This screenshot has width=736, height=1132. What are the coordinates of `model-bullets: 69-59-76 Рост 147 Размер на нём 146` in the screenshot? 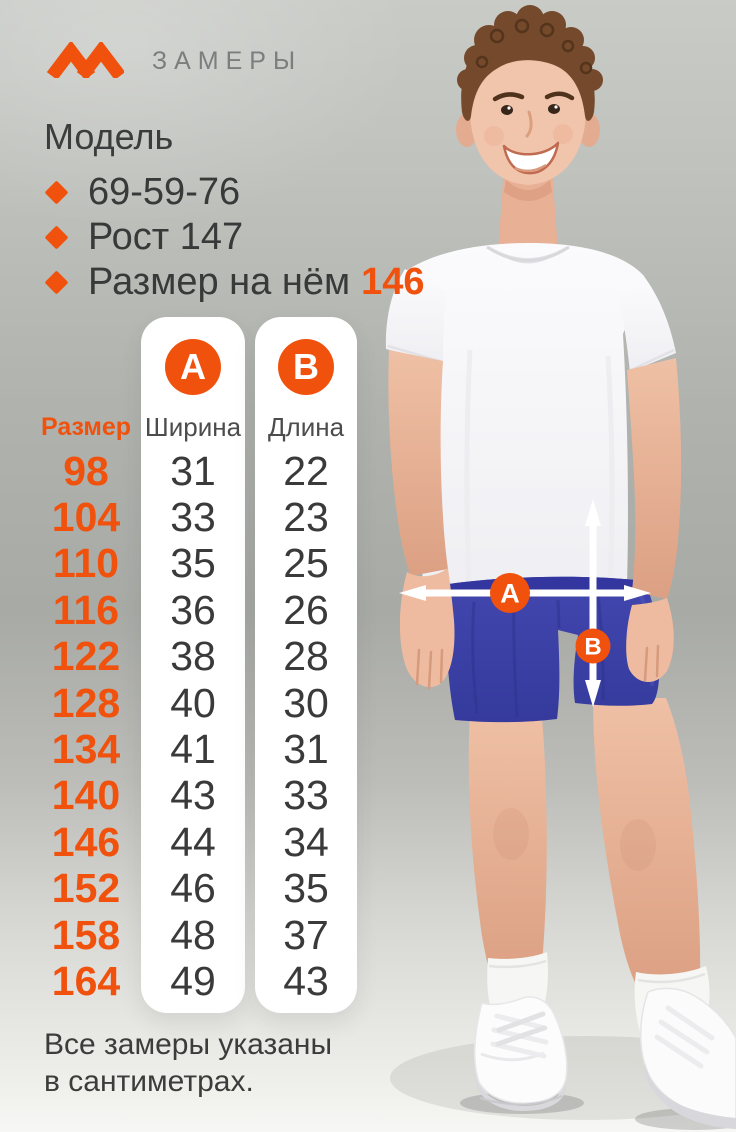 It's located at (234, 237).